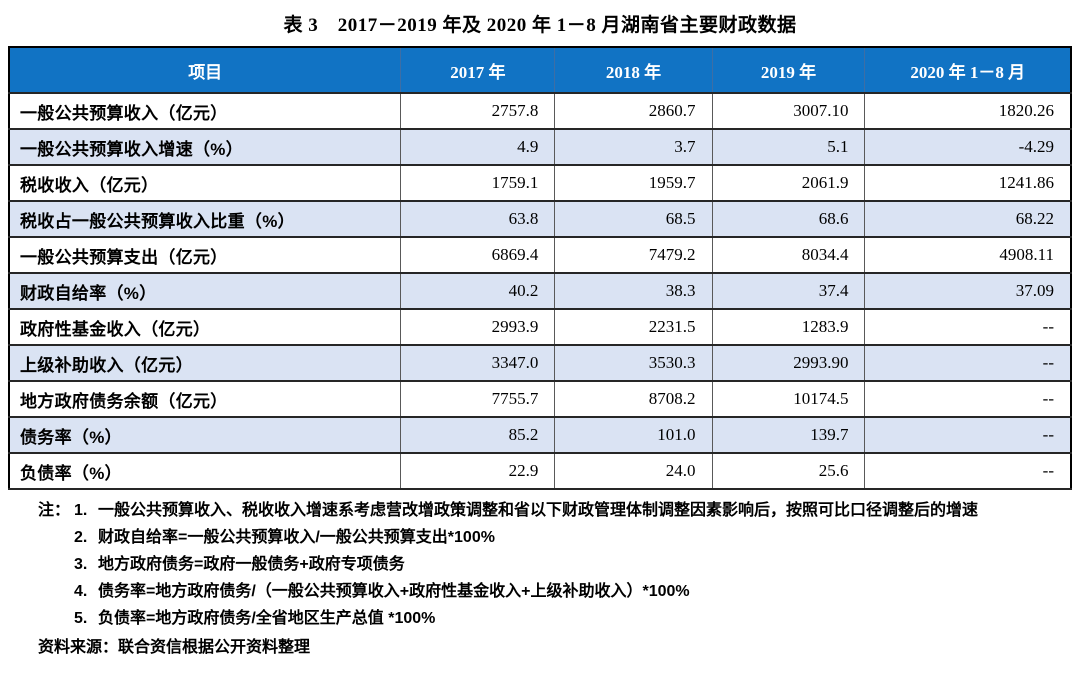 This screenshot has width=1080, height=682. What do you see at coordinates (788, 471) in the screenshot?
I see `value-cell: 25.6` at bounding box center [788, 471].